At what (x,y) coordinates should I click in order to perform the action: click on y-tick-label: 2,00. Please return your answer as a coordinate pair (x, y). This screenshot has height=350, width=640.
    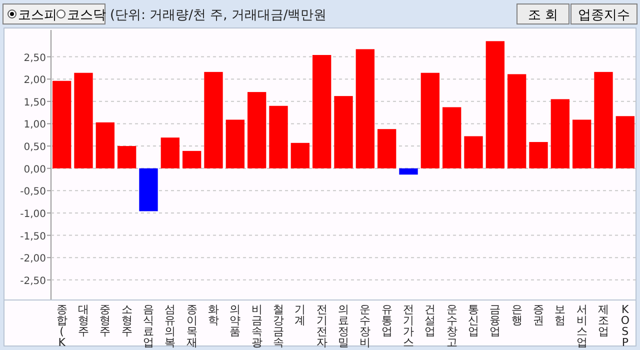
    Looking at the image, I should click on (35, 80).